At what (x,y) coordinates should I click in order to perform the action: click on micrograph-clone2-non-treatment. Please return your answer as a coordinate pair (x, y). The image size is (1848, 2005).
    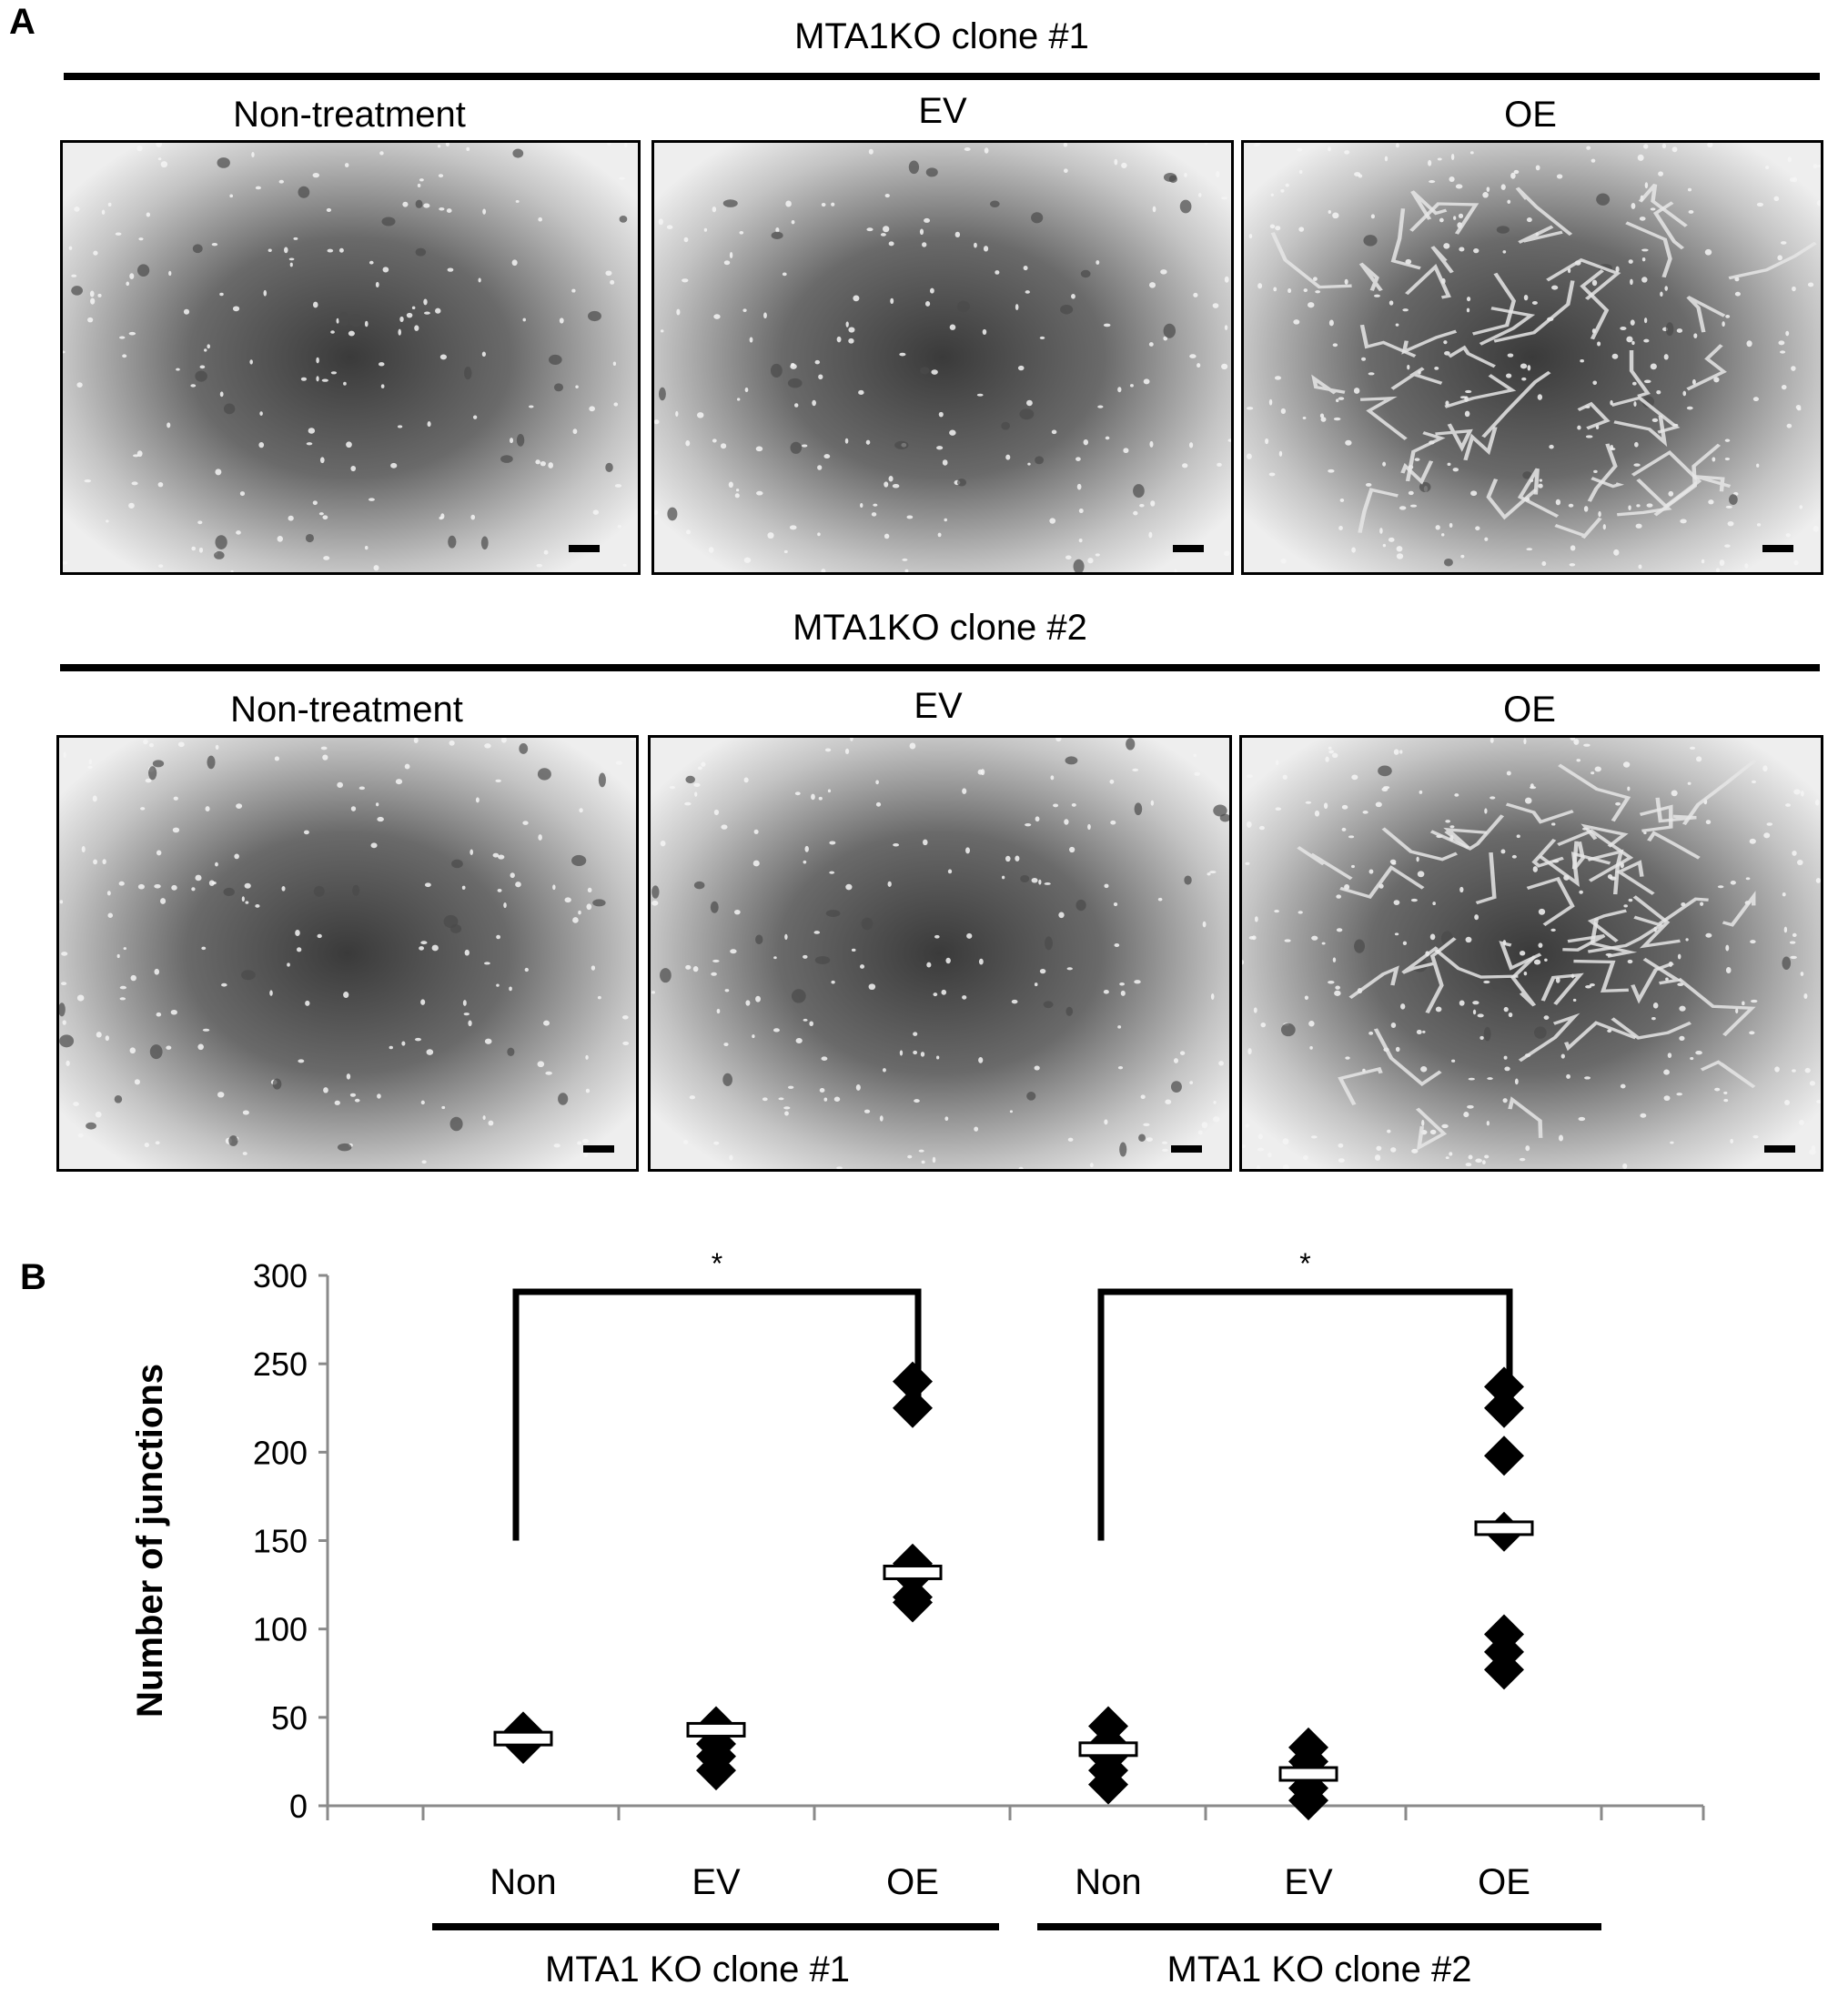
    Looking at the image, I should click on (347, 954).